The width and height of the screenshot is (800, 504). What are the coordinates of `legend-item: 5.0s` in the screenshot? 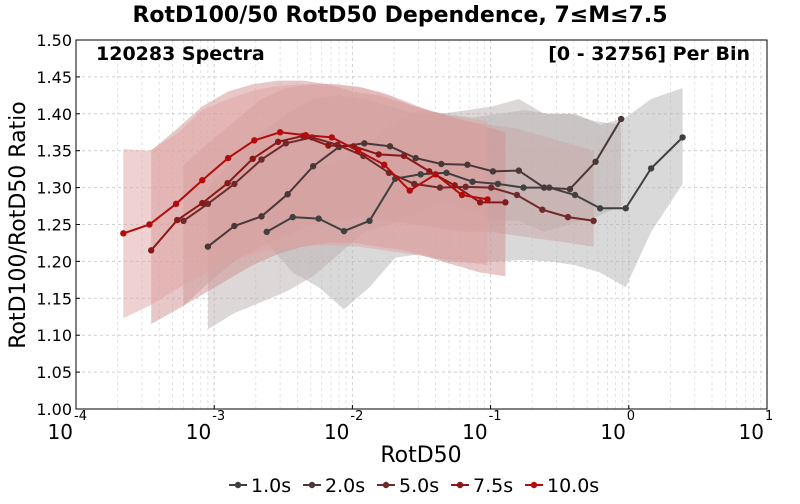 It's located at (408, 486).